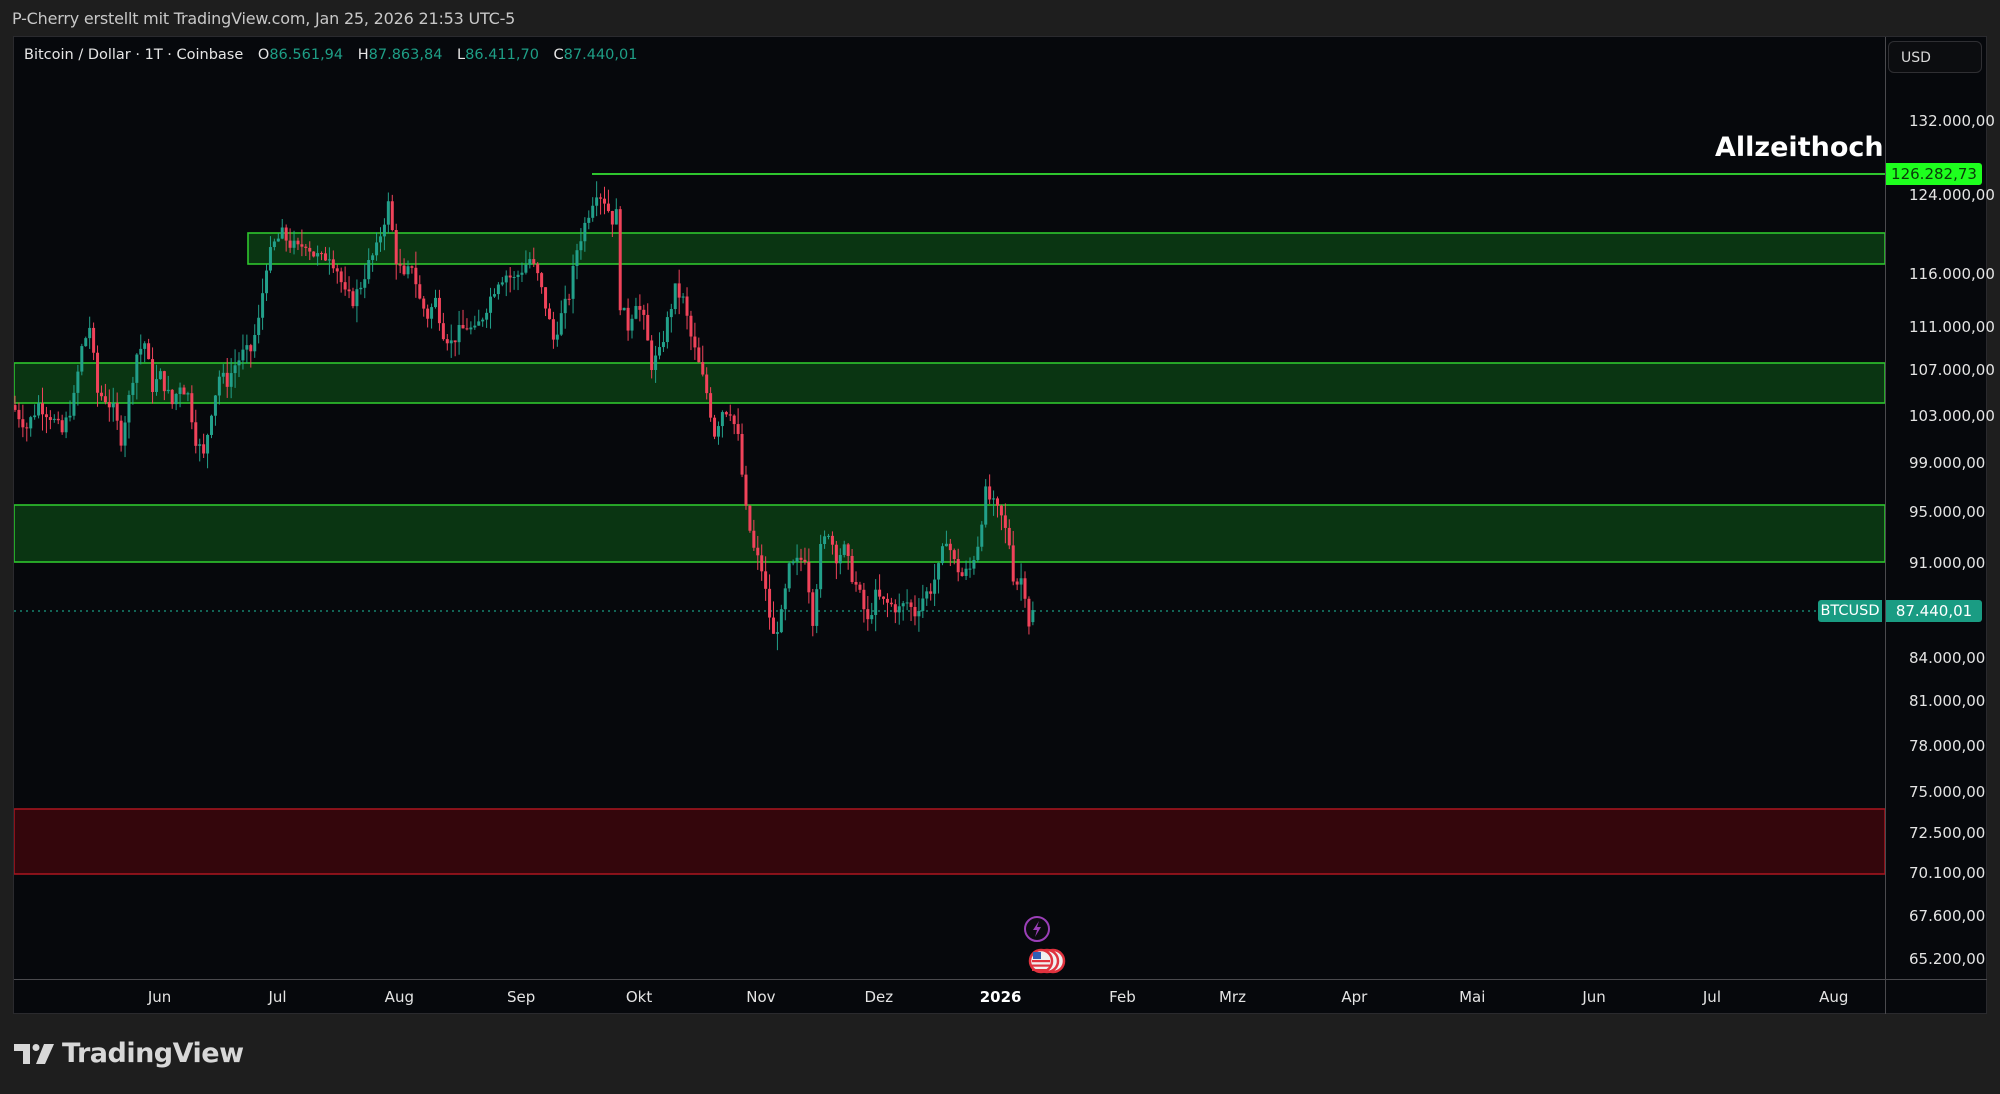  I want to click on low-value: 86.411,70, so click(502, 55).